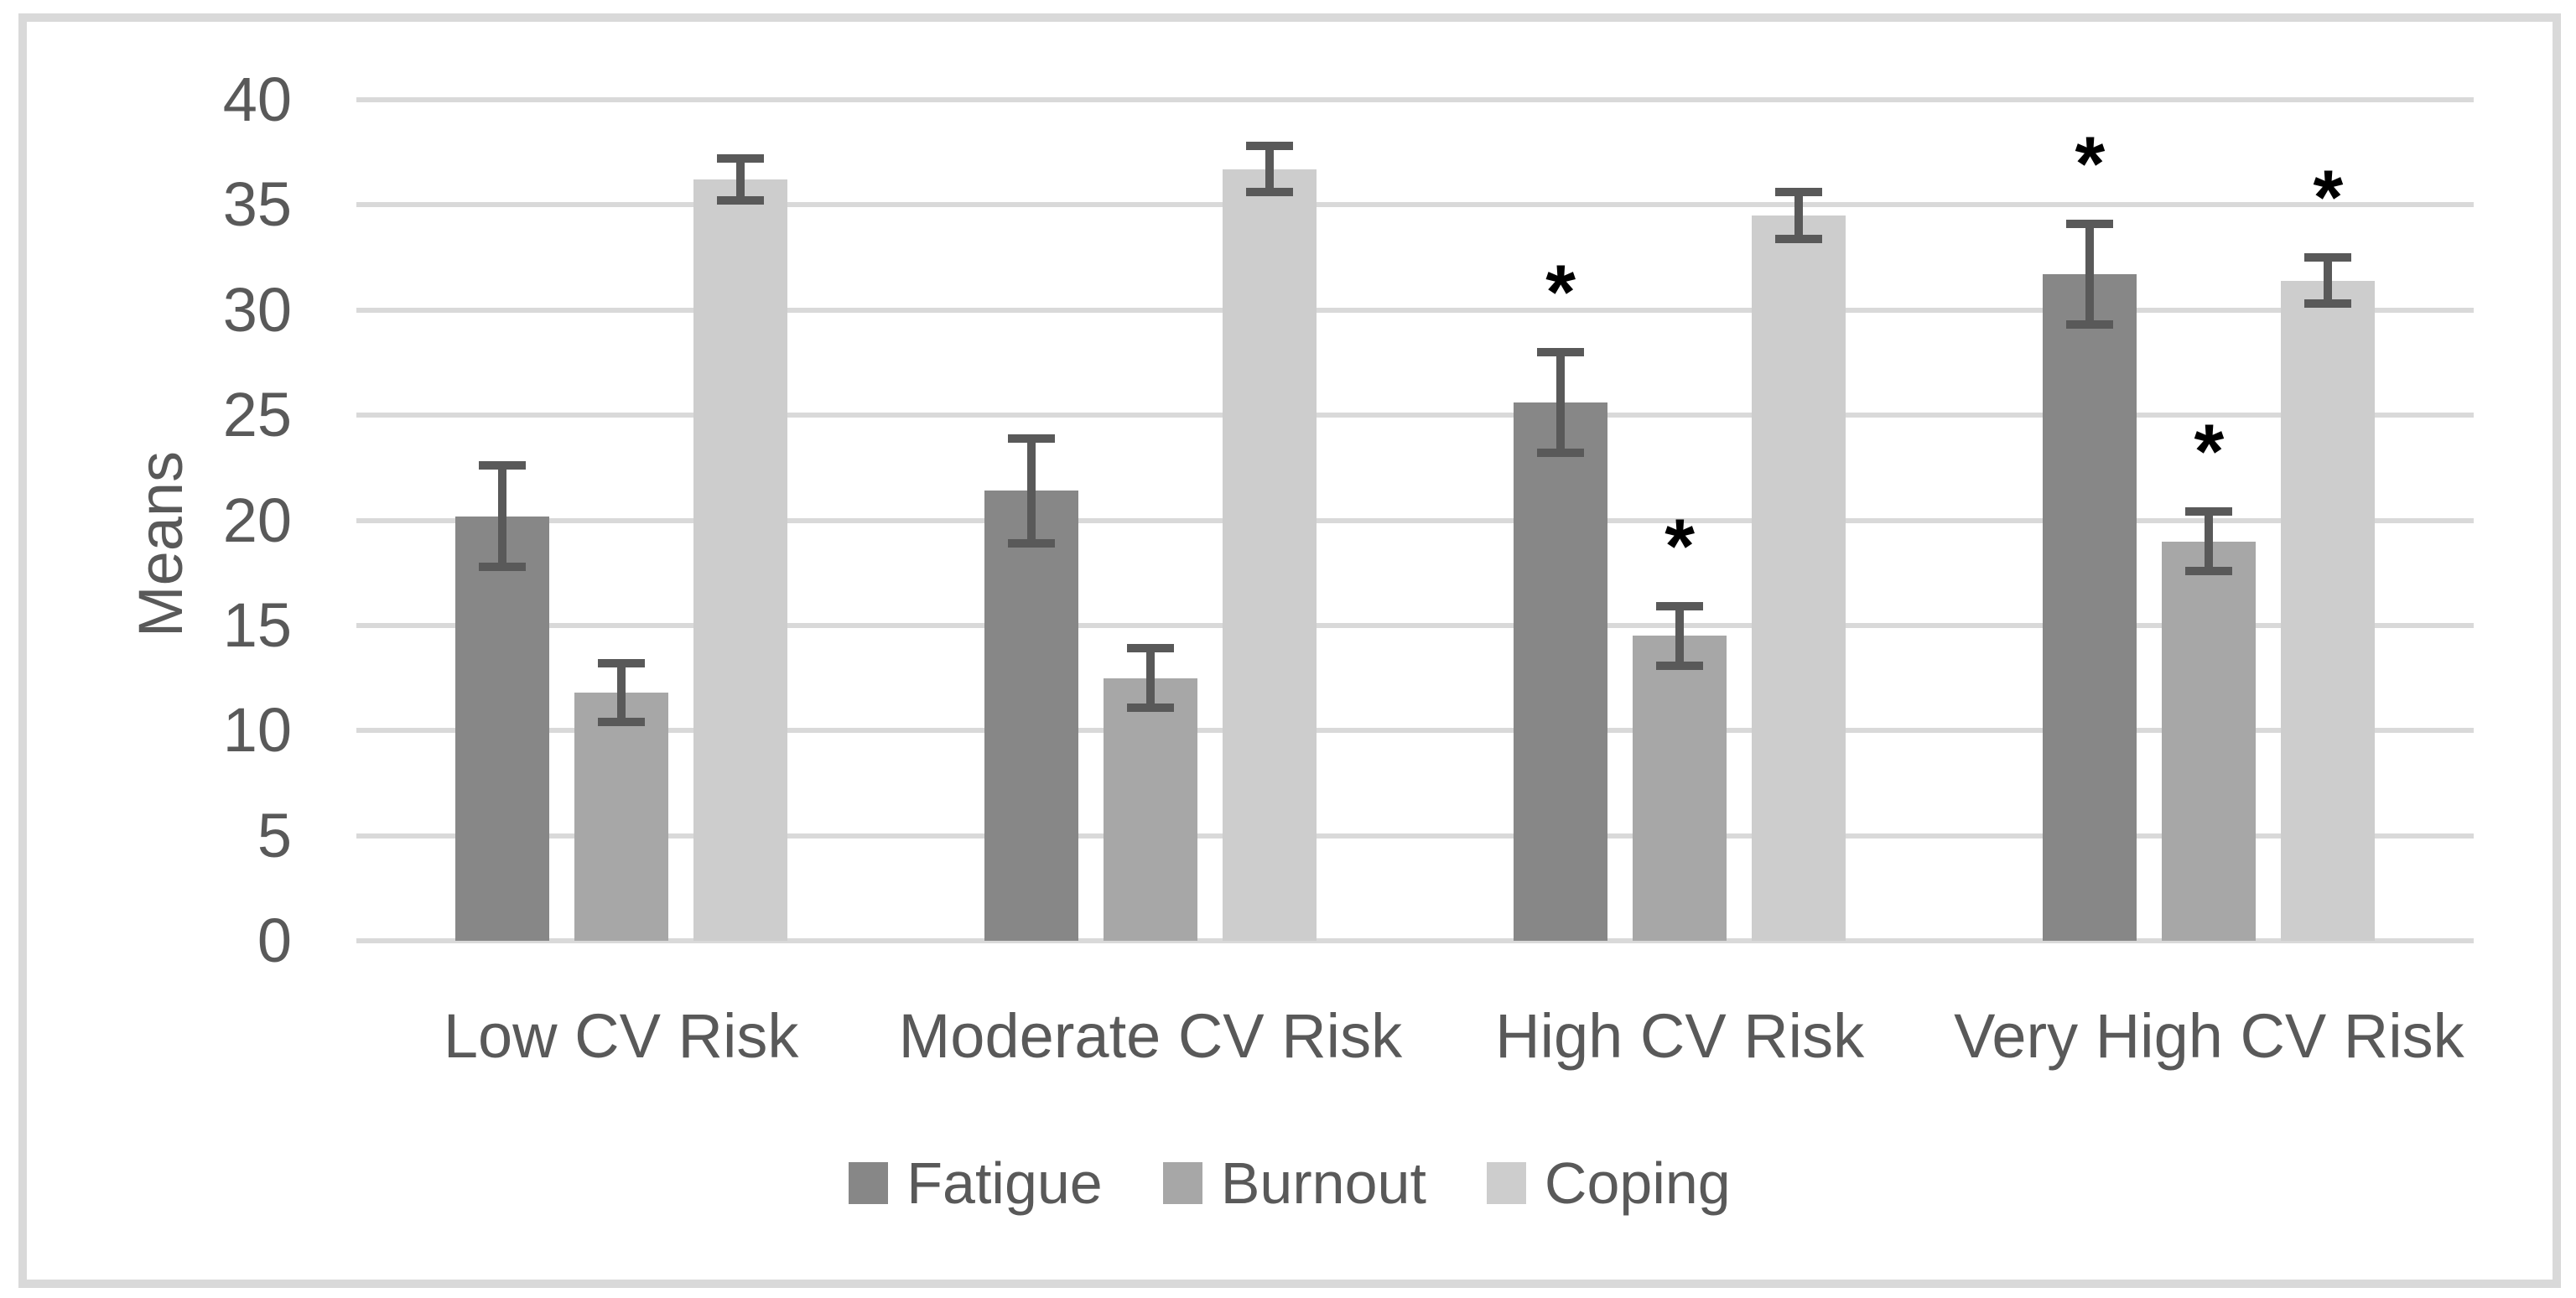  Describe the element at coordinates (257, 415) in the screenshot. I see `y-tick-label: 25` at that location.